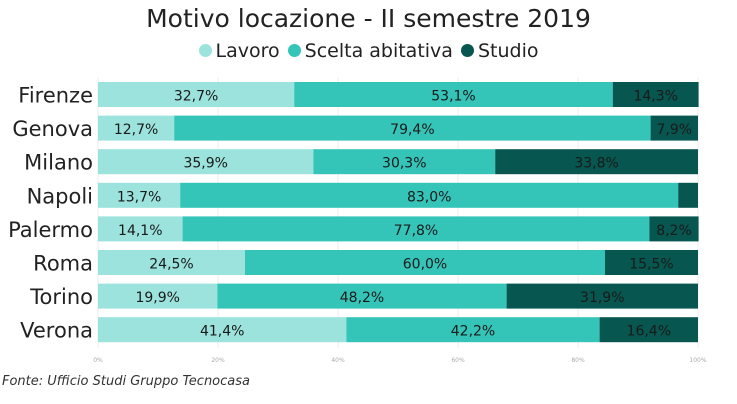 Image resolution: width=737 pixels, height=404 pixels. Describe the element at coordinates (247, 51) in the screenshot. I see `legend-label: Lavoro` at that location.